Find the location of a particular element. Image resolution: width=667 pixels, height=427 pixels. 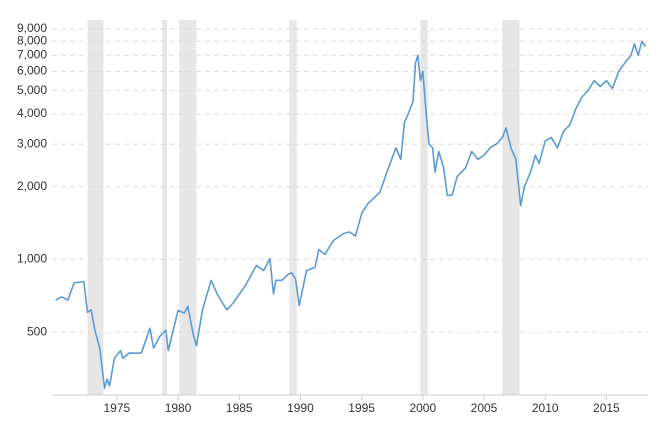

y-tick-label: 5,000 is located at coordinates (32, 90).